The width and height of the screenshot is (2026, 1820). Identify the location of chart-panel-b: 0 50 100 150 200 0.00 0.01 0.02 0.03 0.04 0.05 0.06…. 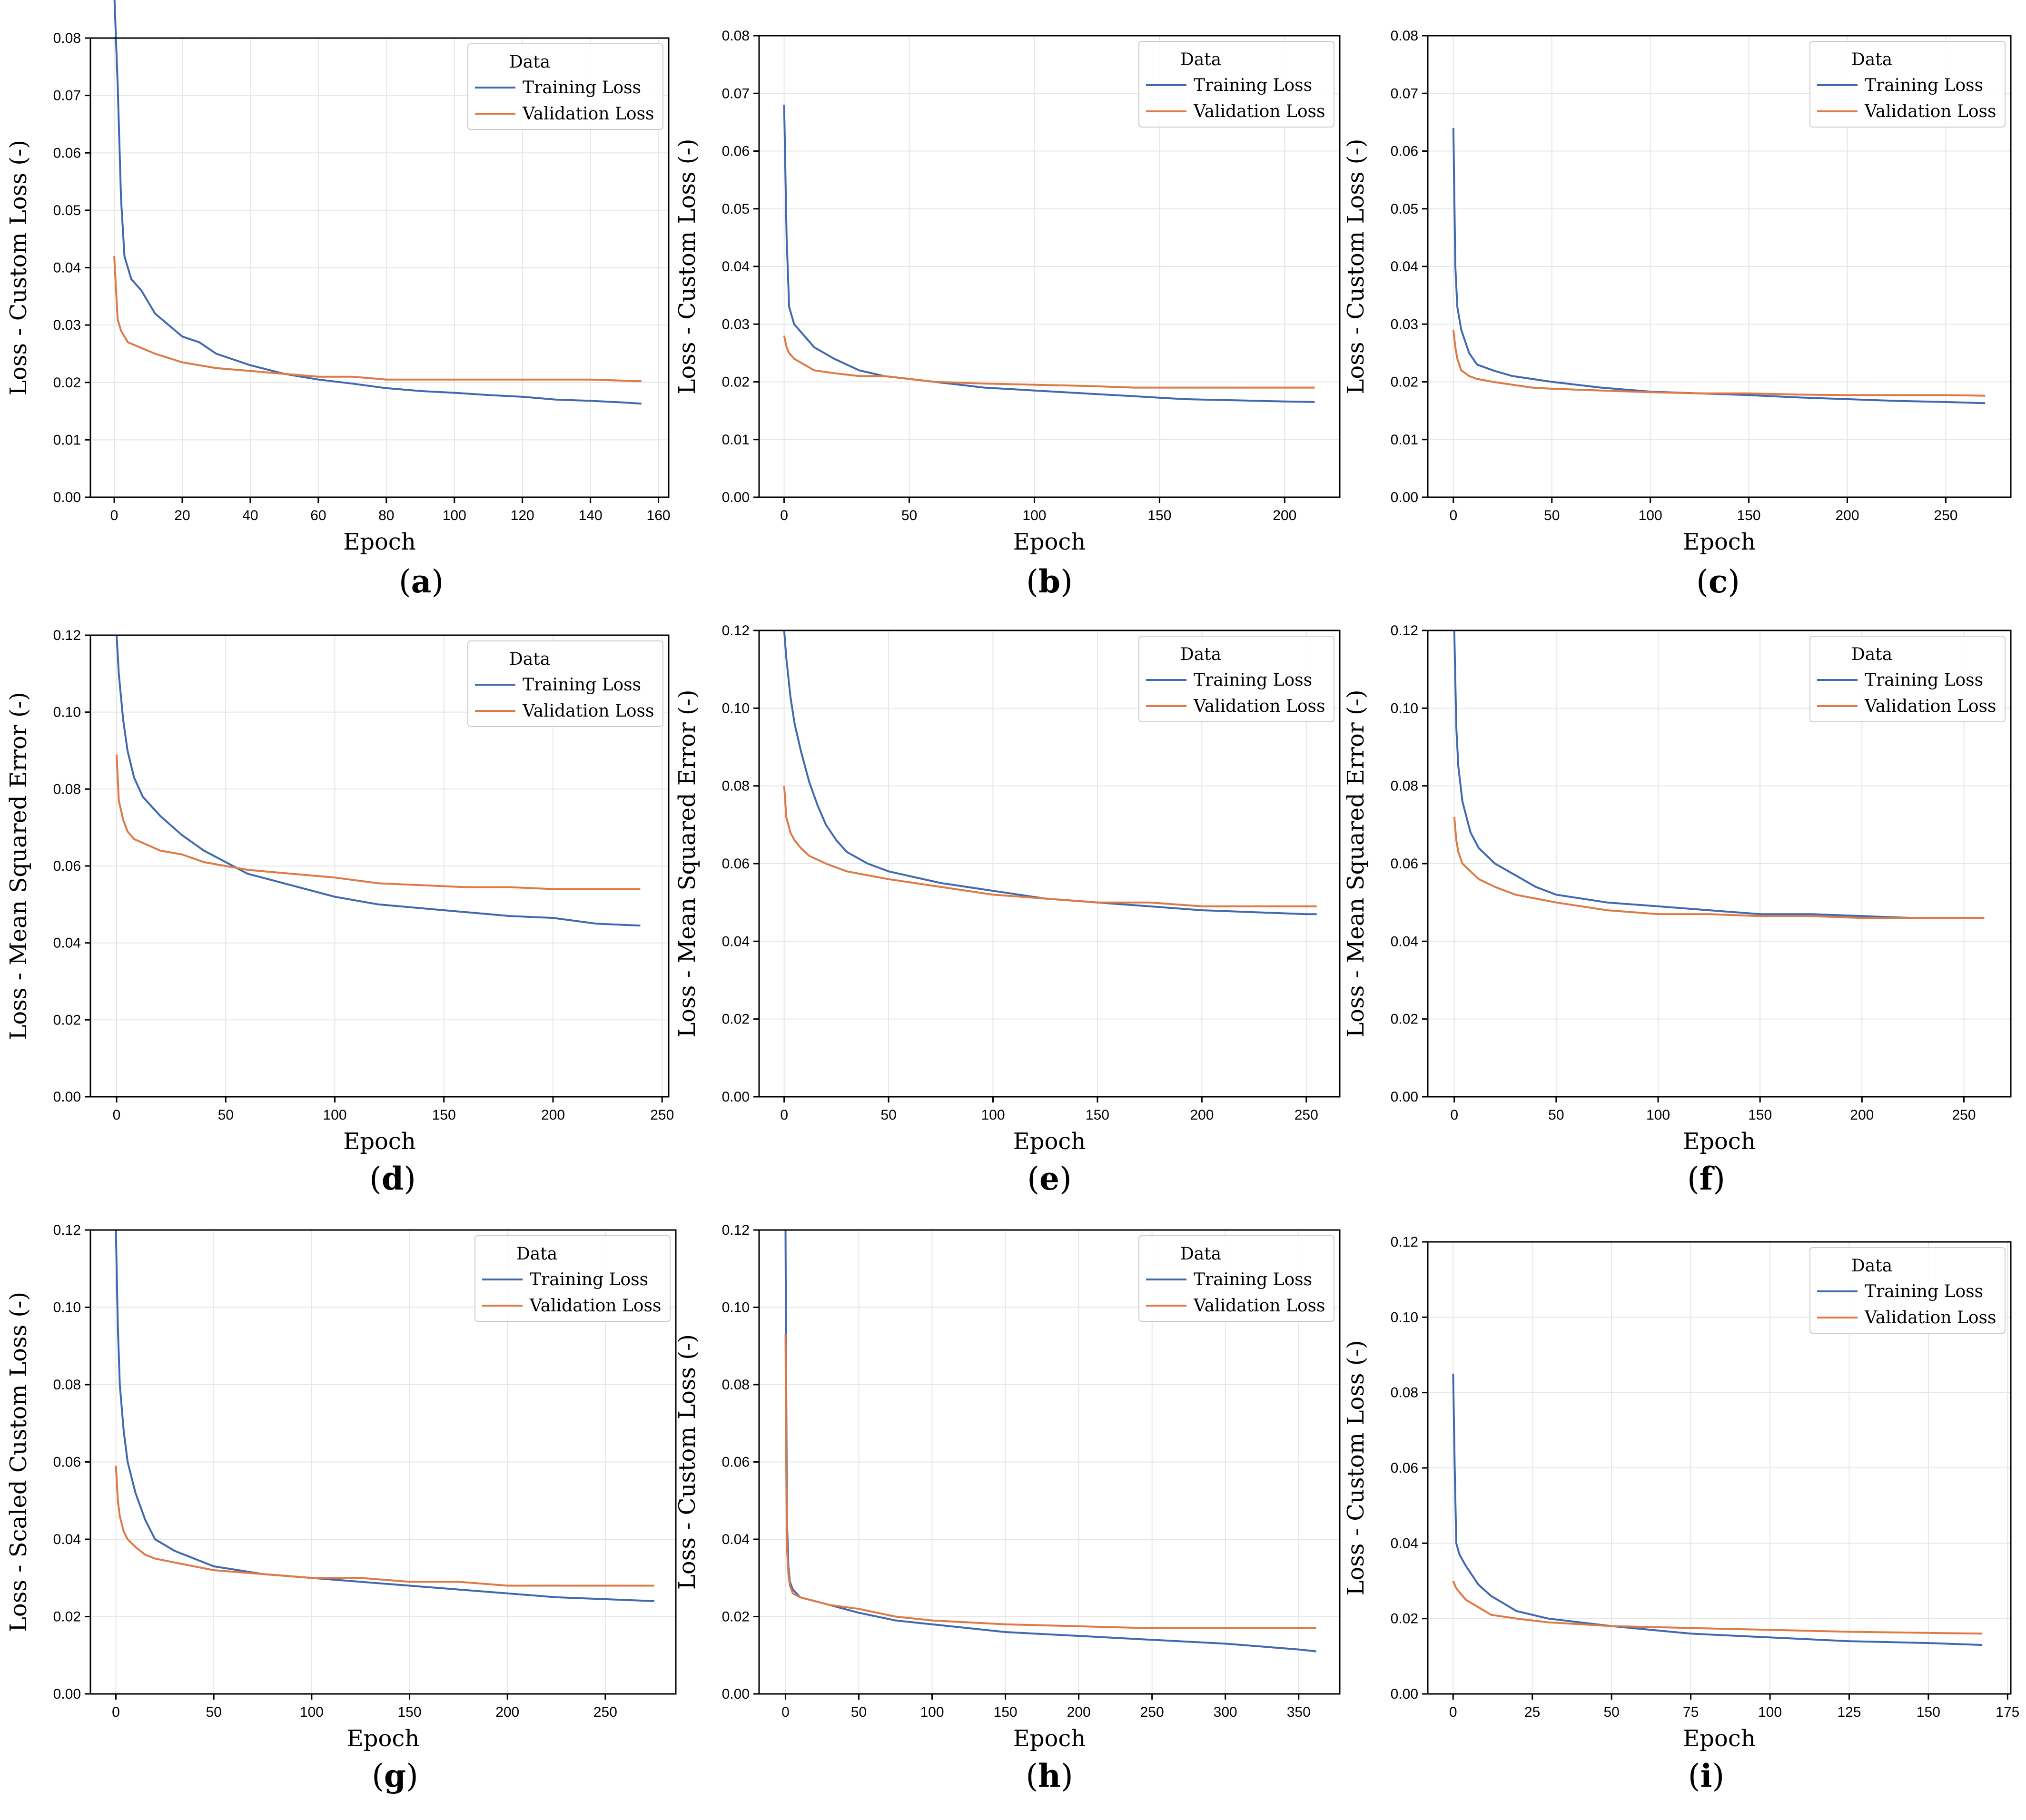
(1007, 314).